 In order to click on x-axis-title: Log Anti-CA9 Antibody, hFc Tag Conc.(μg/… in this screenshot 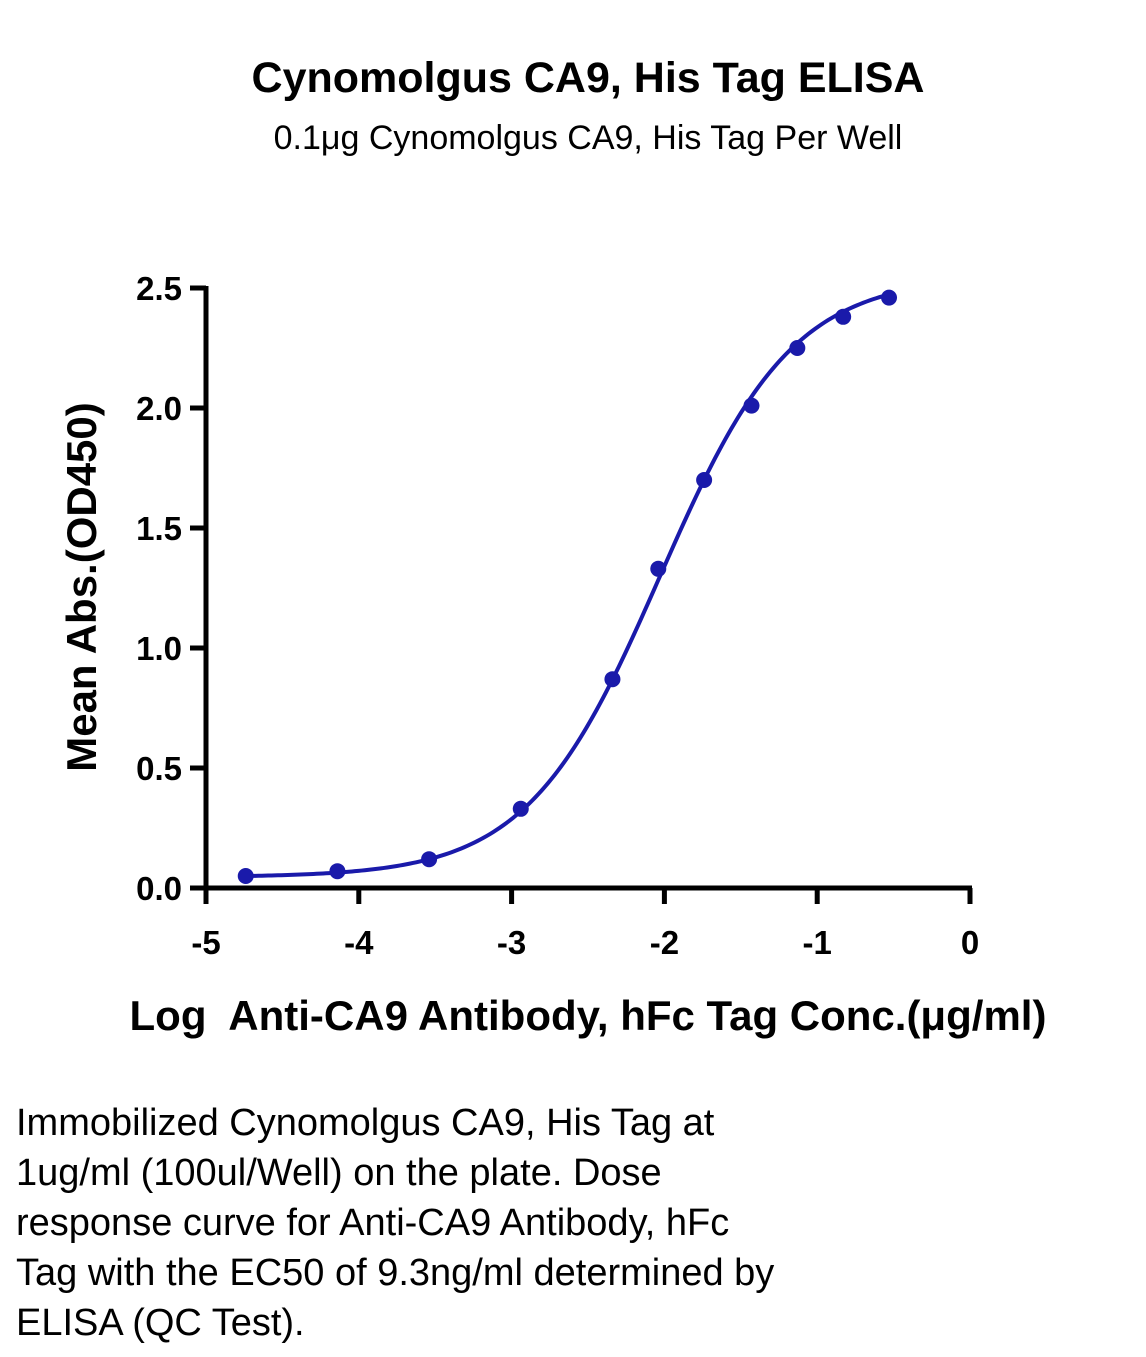, I will do `click(588, 1015)`.